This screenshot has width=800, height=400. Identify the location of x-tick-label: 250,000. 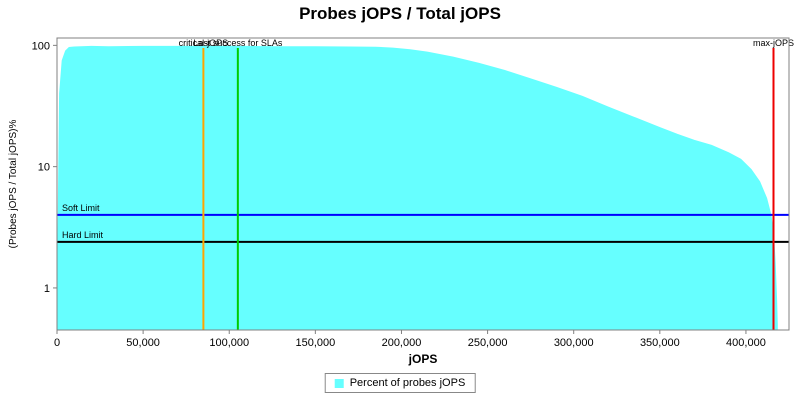
(488, 343).